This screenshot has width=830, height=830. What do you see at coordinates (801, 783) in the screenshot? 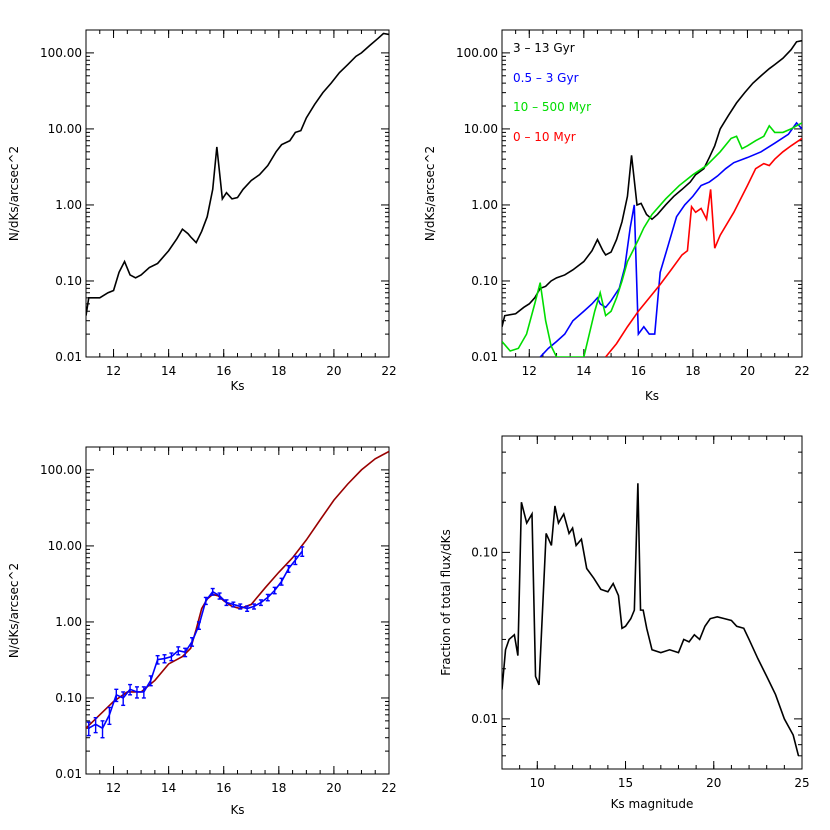
I see `x-tick-label: 25` at bounding box center [801, 783].